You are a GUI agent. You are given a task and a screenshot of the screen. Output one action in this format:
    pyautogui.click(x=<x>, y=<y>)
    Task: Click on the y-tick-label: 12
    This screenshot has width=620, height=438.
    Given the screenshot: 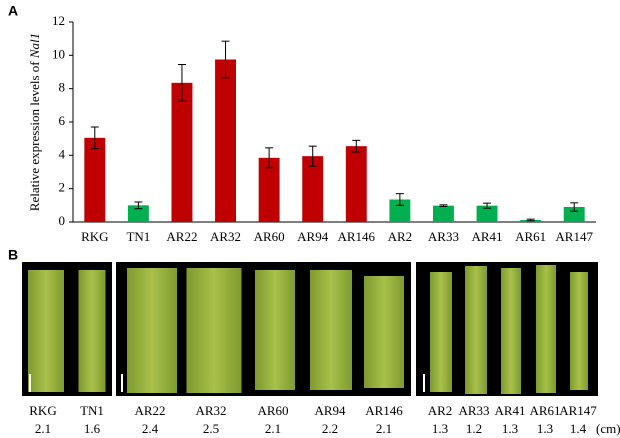 What is the action you would take?
    pyautogui.click(x=58, y=20)
    